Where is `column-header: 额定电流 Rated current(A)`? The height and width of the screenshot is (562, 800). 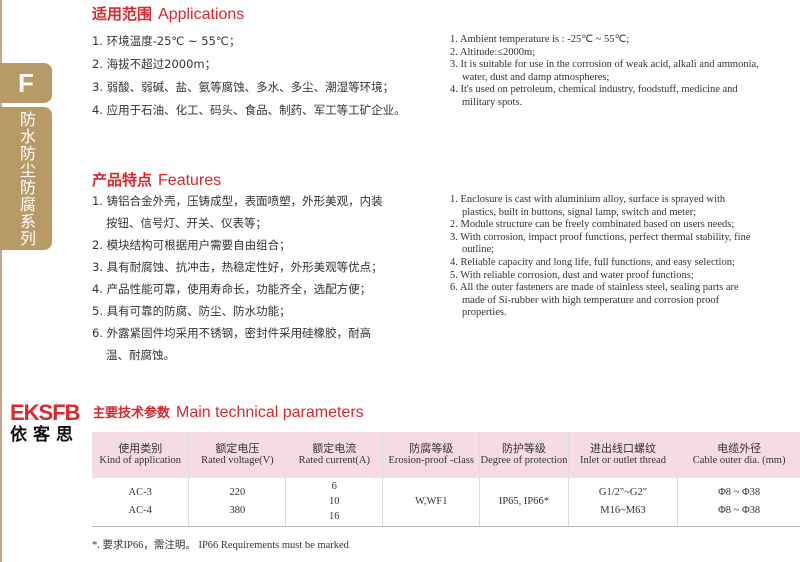 column-header: 额定电流 Rated current(A) is located at coordinates (334, 455).